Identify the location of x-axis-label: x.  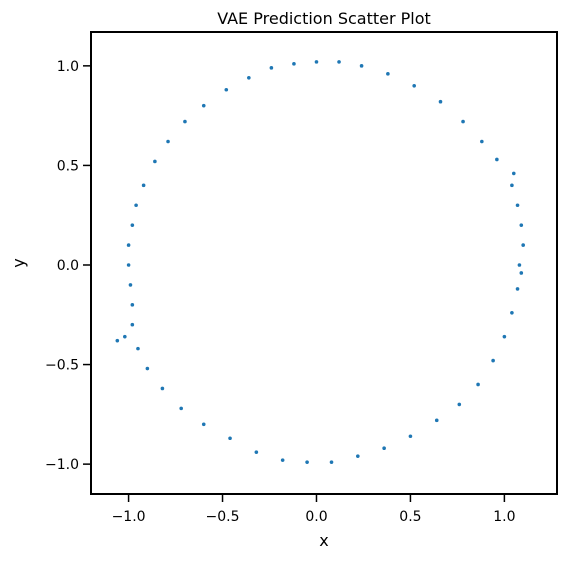
(323, 540).